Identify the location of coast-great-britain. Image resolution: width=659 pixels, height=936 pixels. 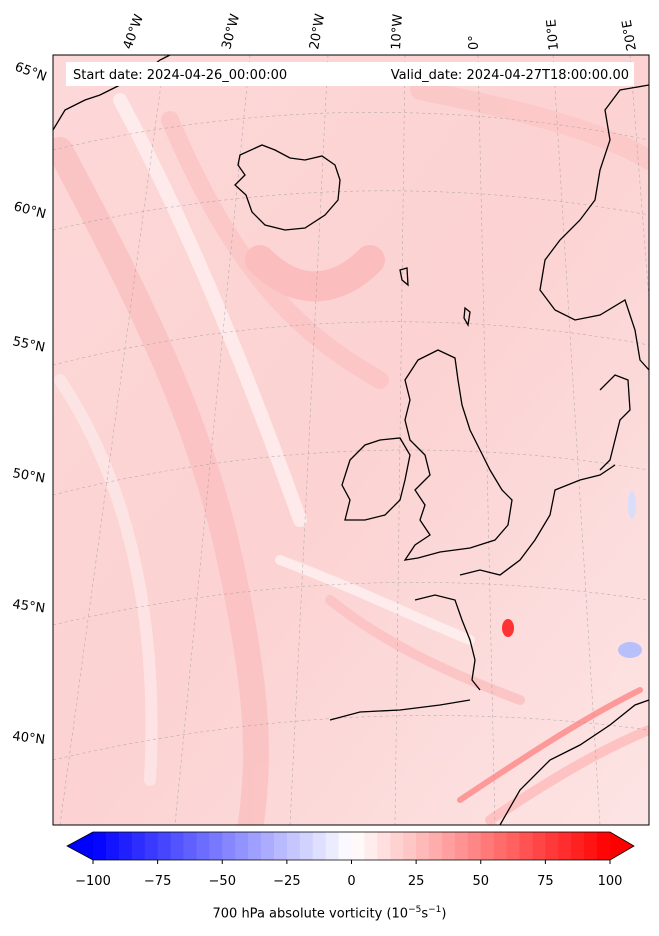
(458, 455).